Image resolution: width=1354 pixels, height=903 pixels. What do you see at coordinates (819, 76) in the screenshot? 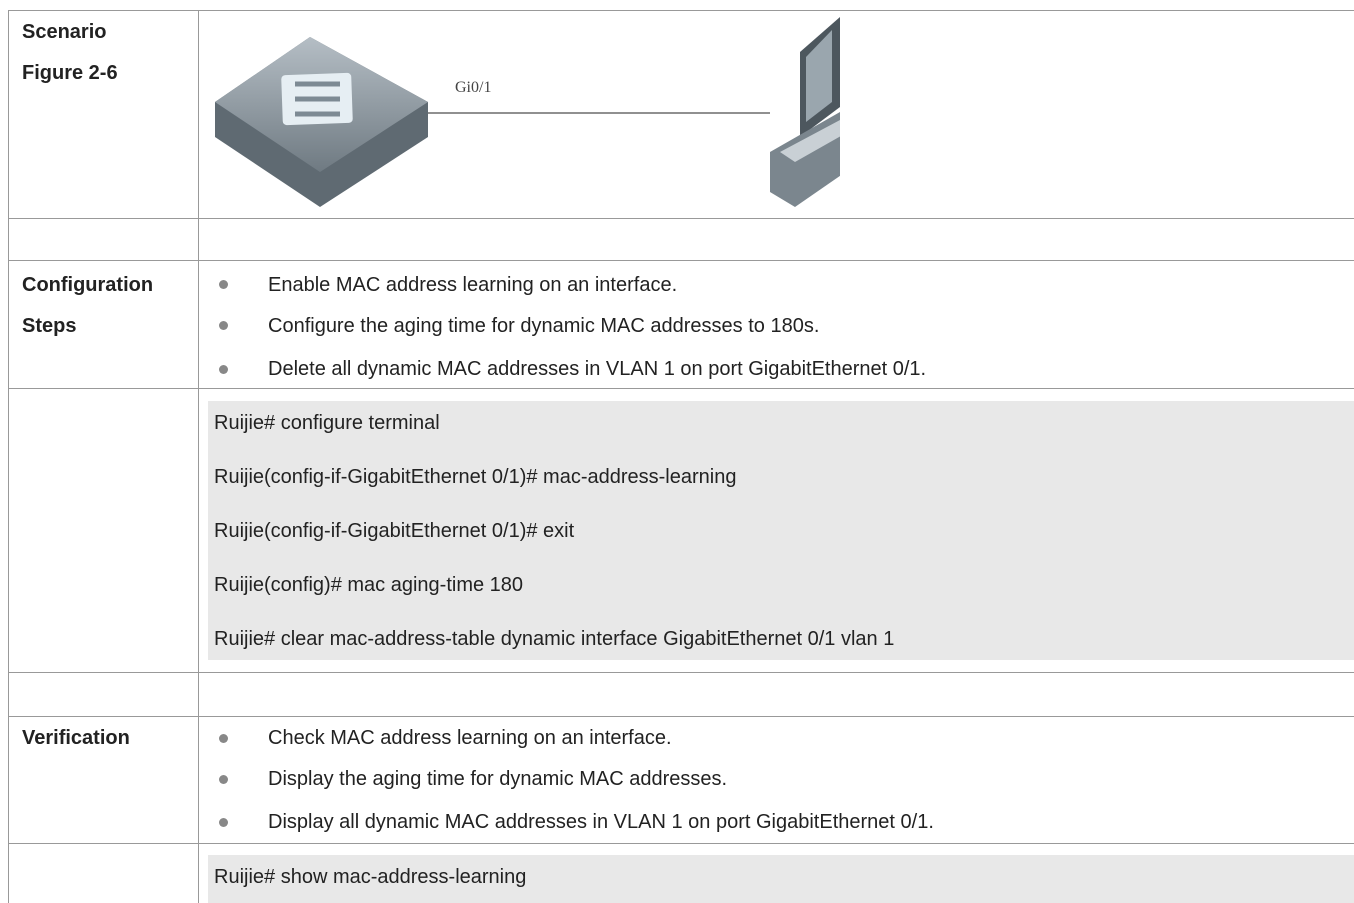
I see `laptop-display` at bounding box center [819, 76].